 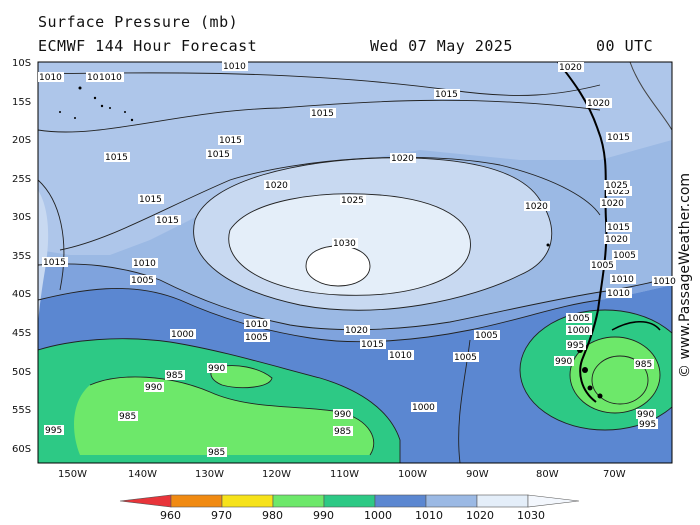 I want to click on legend: 960 970 980 990 1000 1010 1020 1030, so click(x=349, y=508).